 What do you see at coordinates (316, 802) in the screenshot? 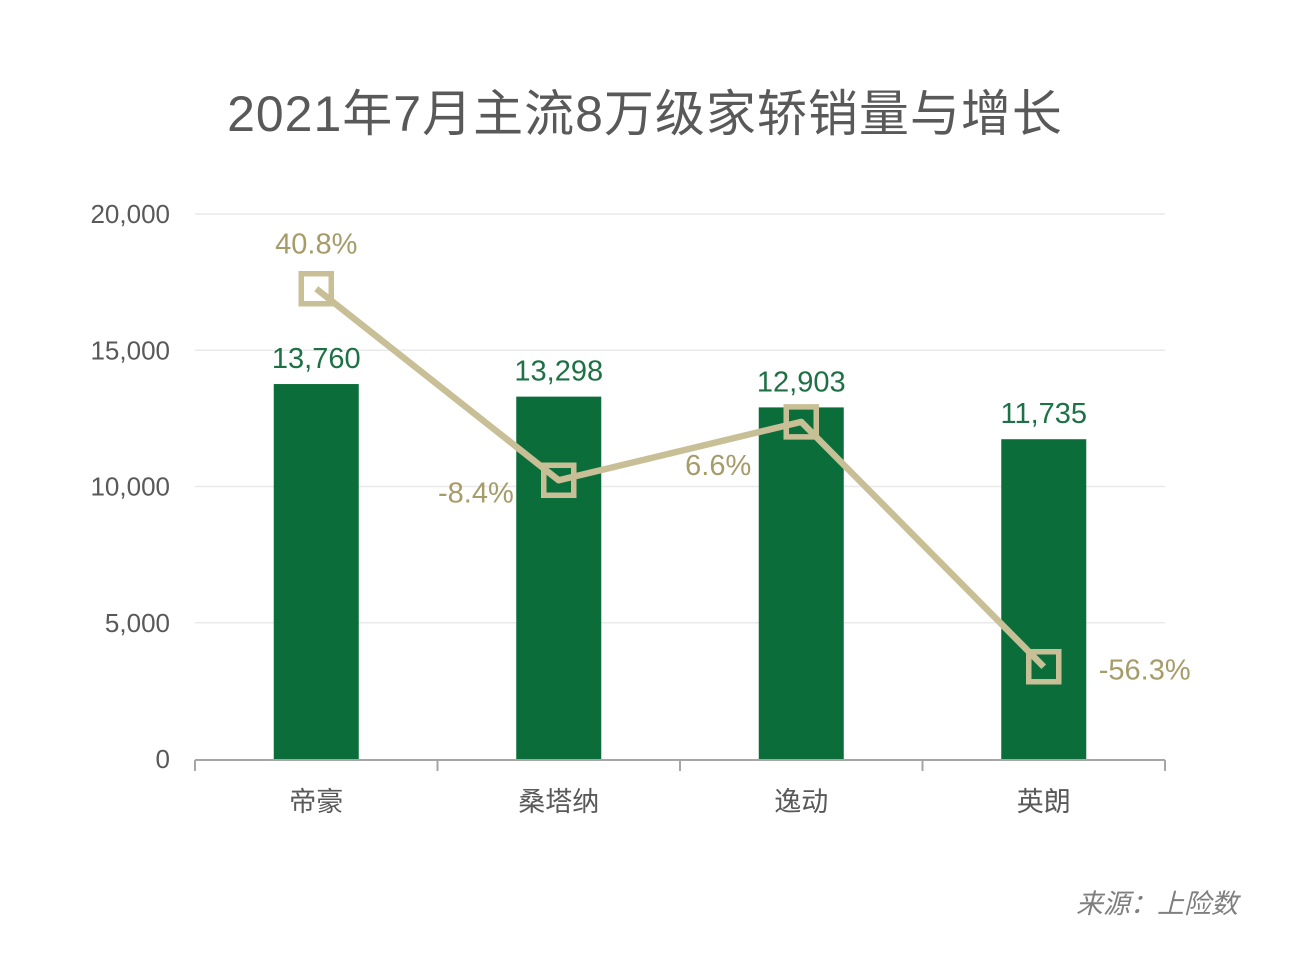
I see `x-axis-category-label: 帝豪` at bounding box center [316, 802].